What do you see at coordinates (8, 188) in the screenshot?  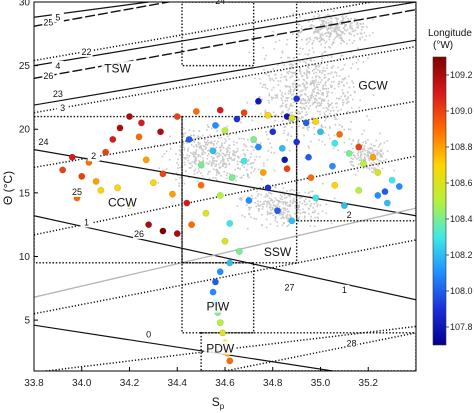 I see `y-axis-title: Θ (°C)` at bounding box center [8, 188].